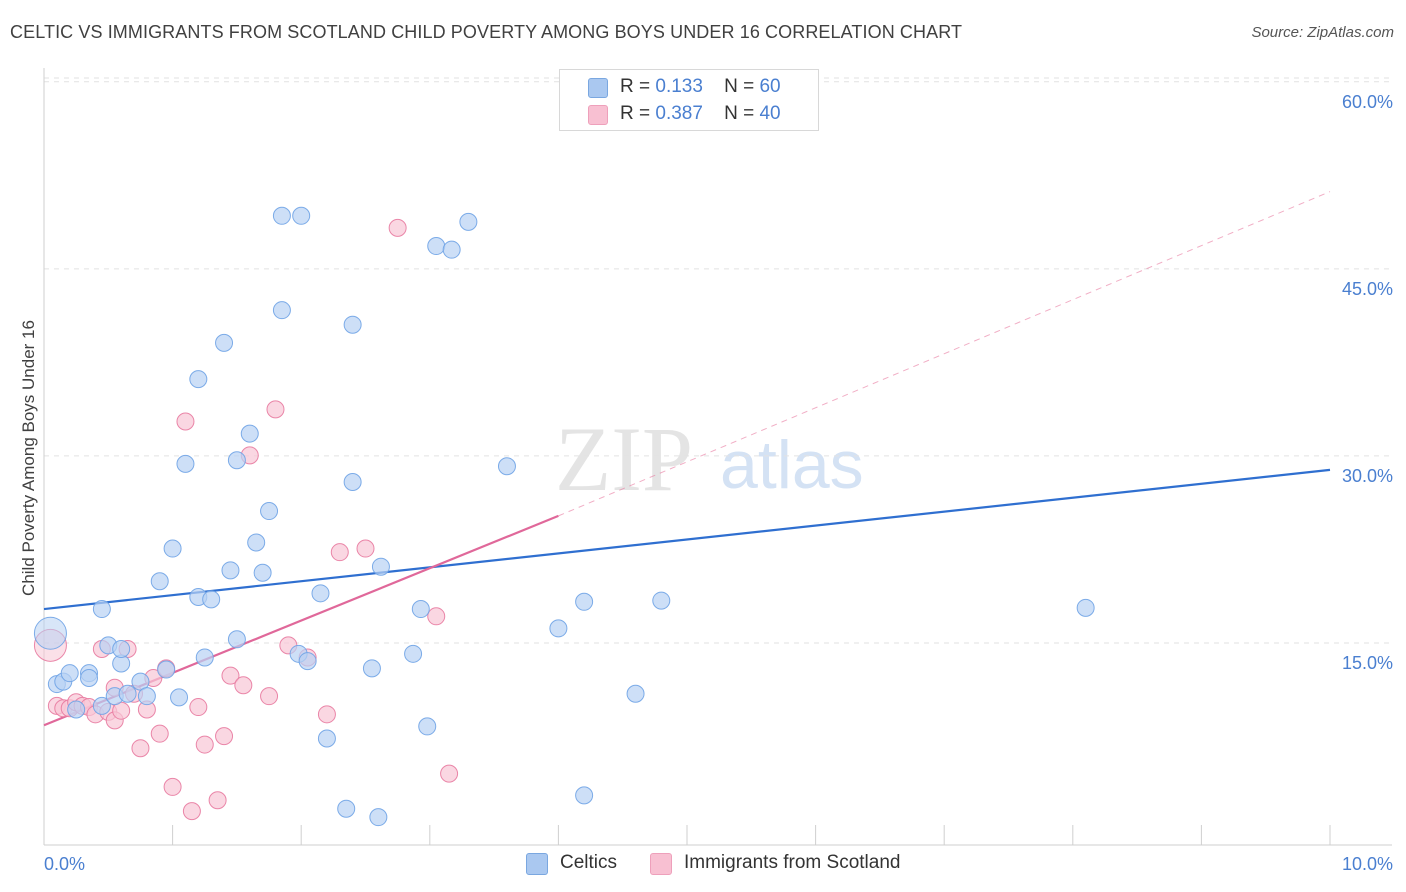 Image resolution: width=1406 pixels, height=892 pixels. Describe the element at coordinates (1322, 32) in the screenshot. I see `source-label: Source: ZipAtlas.com` at that location.